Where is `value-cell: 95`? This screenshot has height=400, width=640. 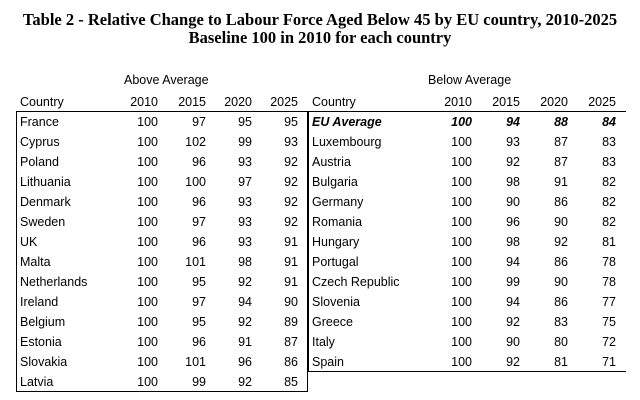
value-cell: 95 is located at coordinates (291, 122).